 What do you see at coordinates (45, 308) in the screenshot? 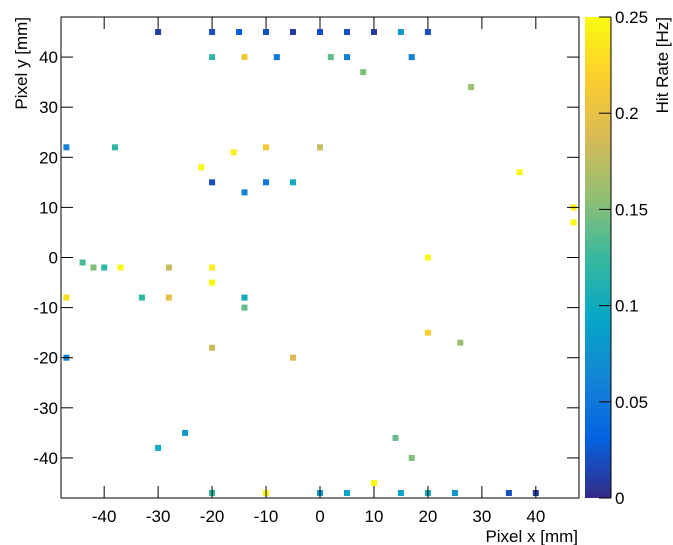
I see `y-tick-label: -10` at bounding box center [45, 308].